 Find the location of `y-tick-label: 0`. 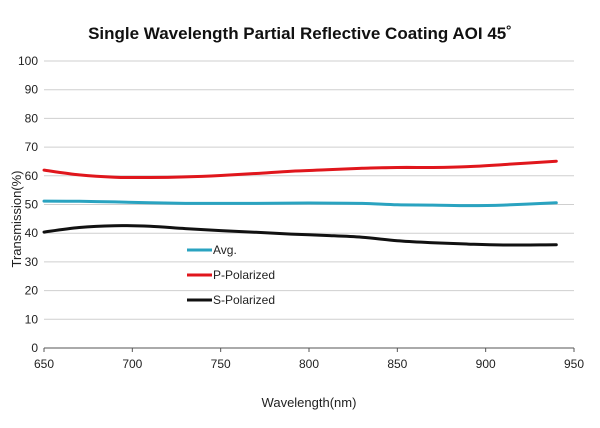

y-tick-label: 0 is located at coordinates (34, 348).